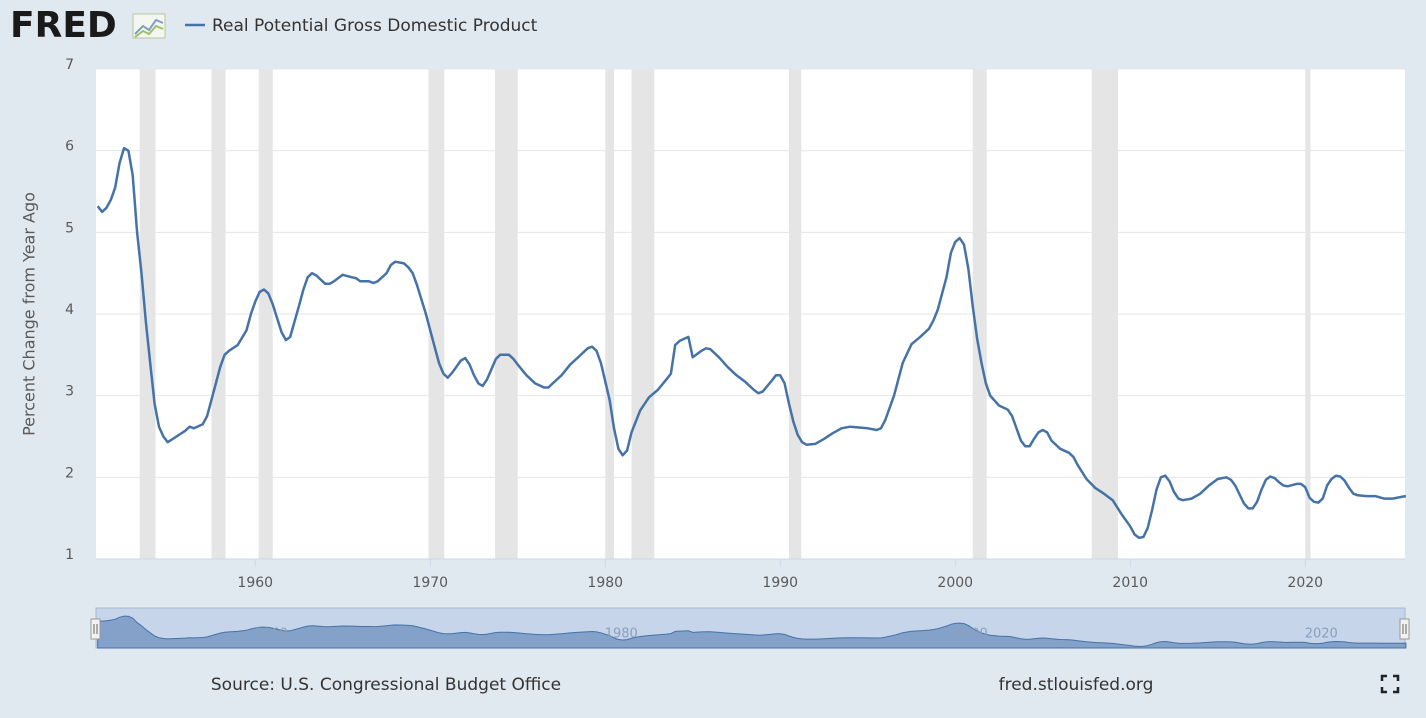  I want to click on navigator-area, so click(752, 632).